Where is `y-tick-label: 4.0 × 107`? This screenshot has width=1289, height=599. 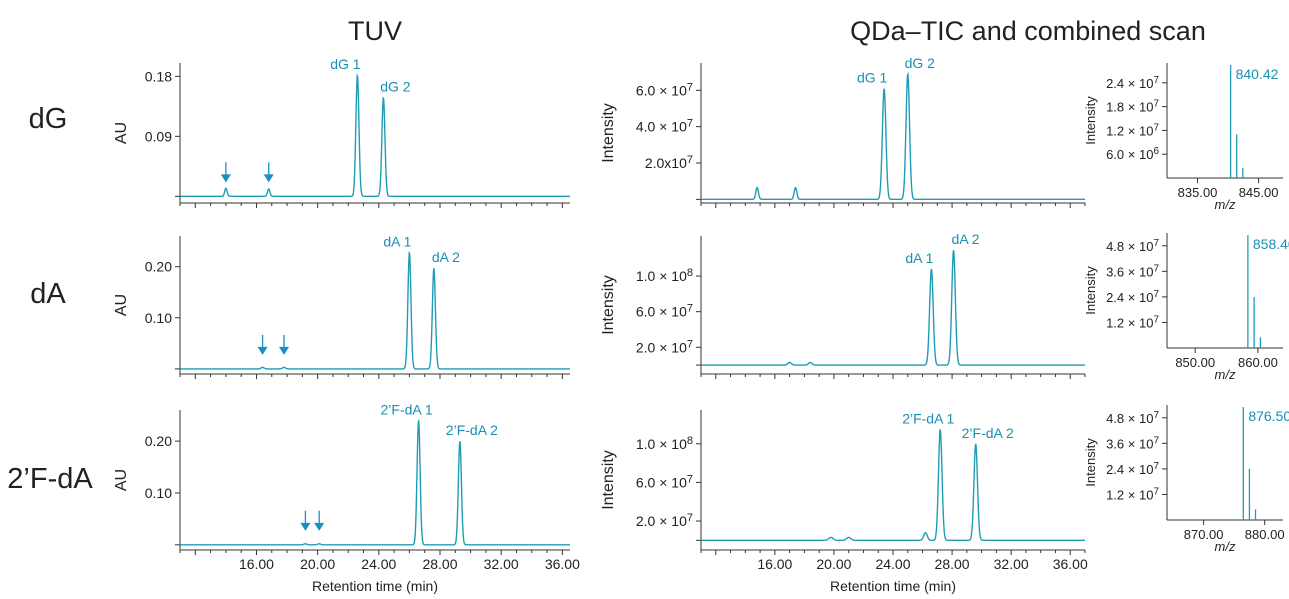
y-tick-label: 4.0 × 107 is located at coordinates (664, 126).